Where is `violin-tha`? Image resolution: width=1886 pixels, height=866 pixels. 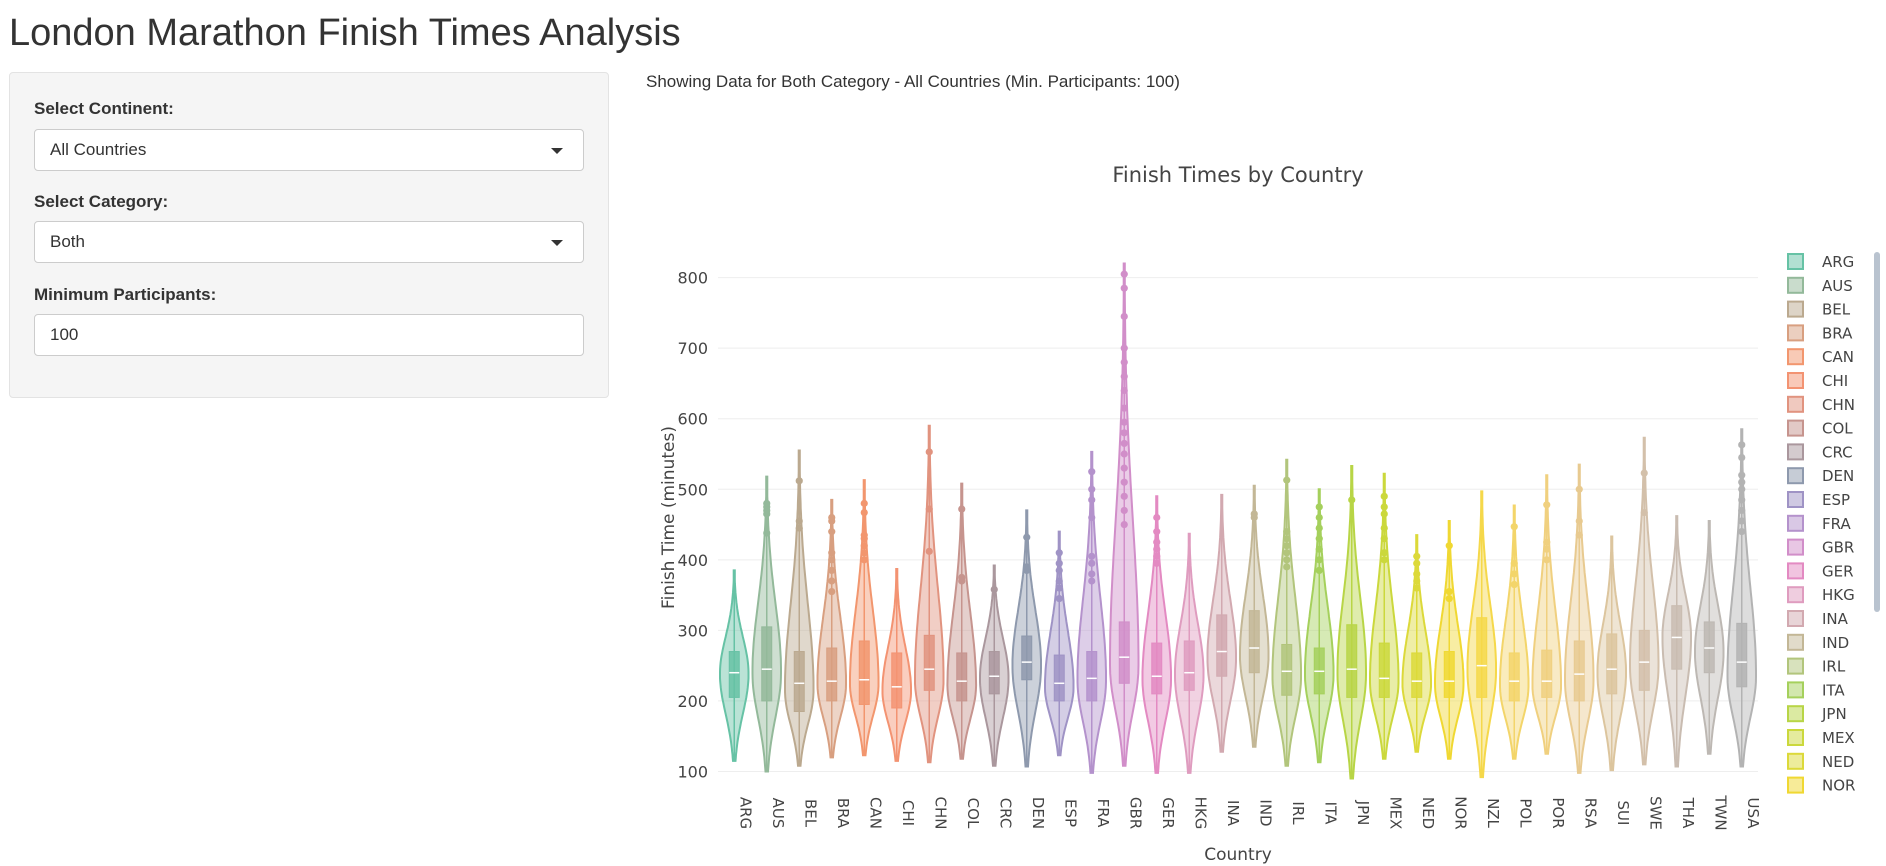 violin-tha is located at coordinates (1676, 641).